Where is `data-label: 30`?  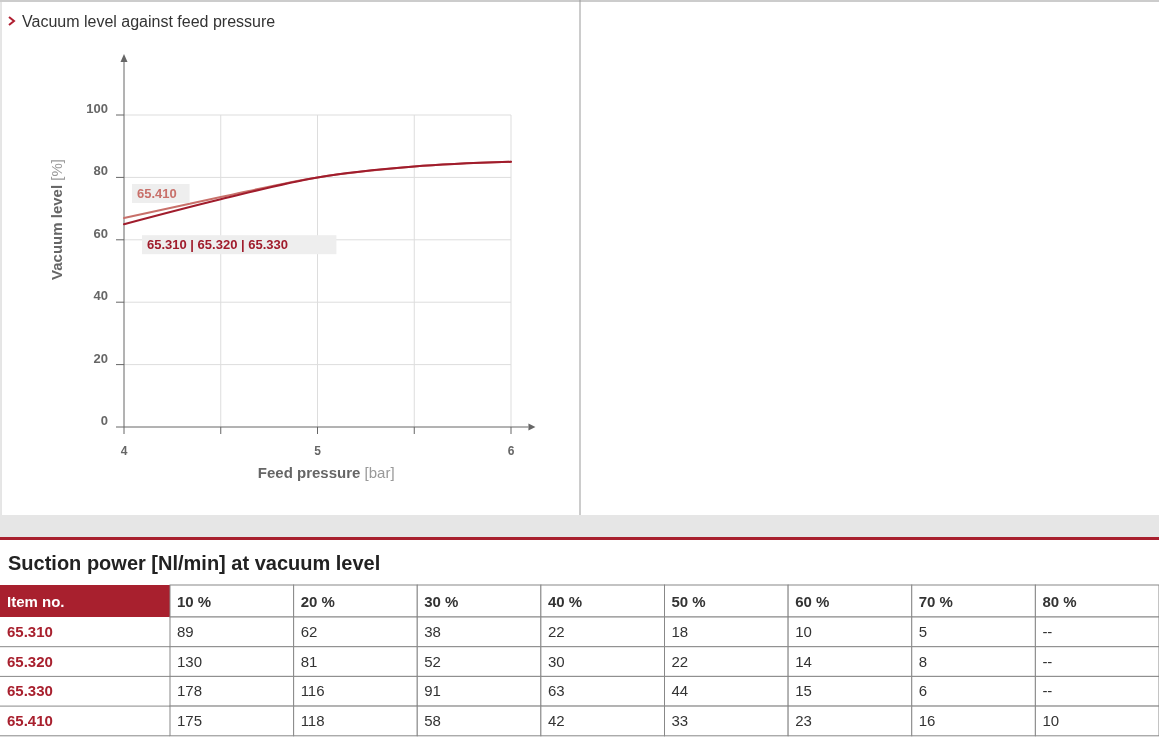 data-label: 30 is located at coordinates (556, 661).